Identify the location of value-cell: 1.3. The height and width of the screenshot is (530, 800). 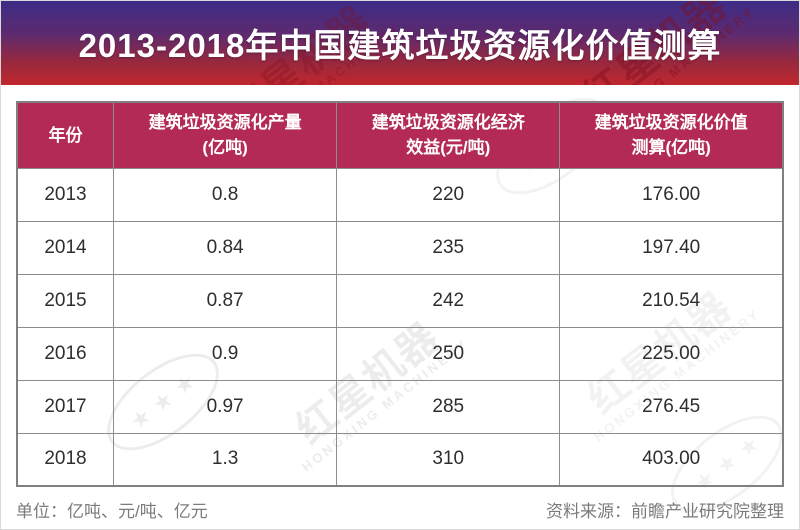
(225, 459).